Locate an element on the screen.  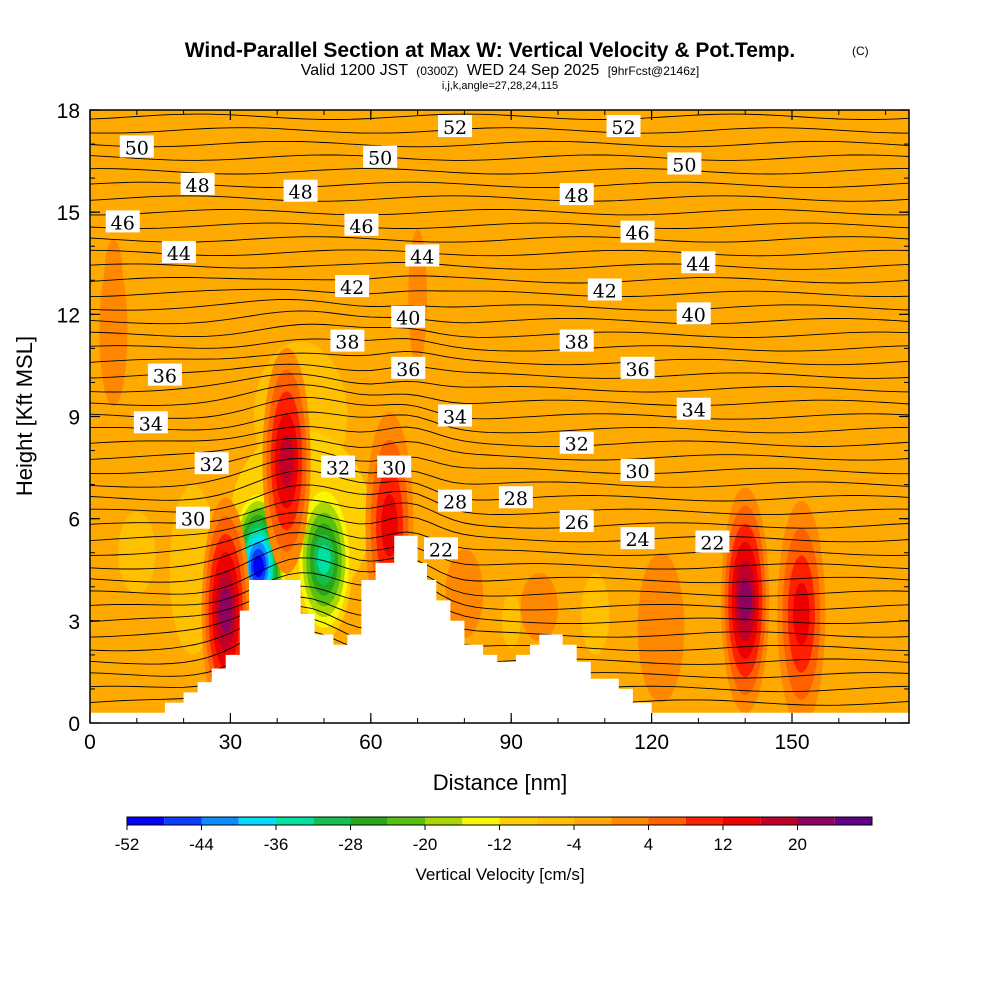
contour-label: 30 is located at coordinates (394, 467).